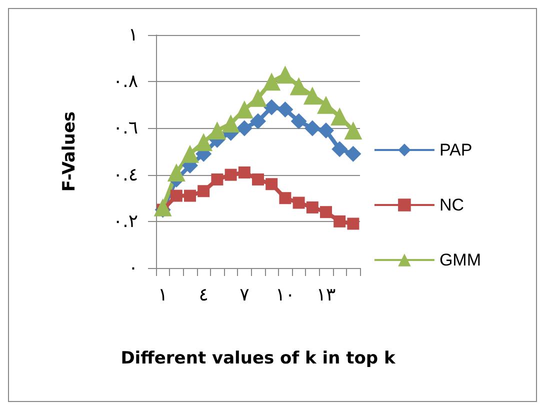 The width and height of the screenshot is (543, 409). Describe the element at coordinates (203, 295) in the screenshot. I see `x-tick-label: ٤` at that location.